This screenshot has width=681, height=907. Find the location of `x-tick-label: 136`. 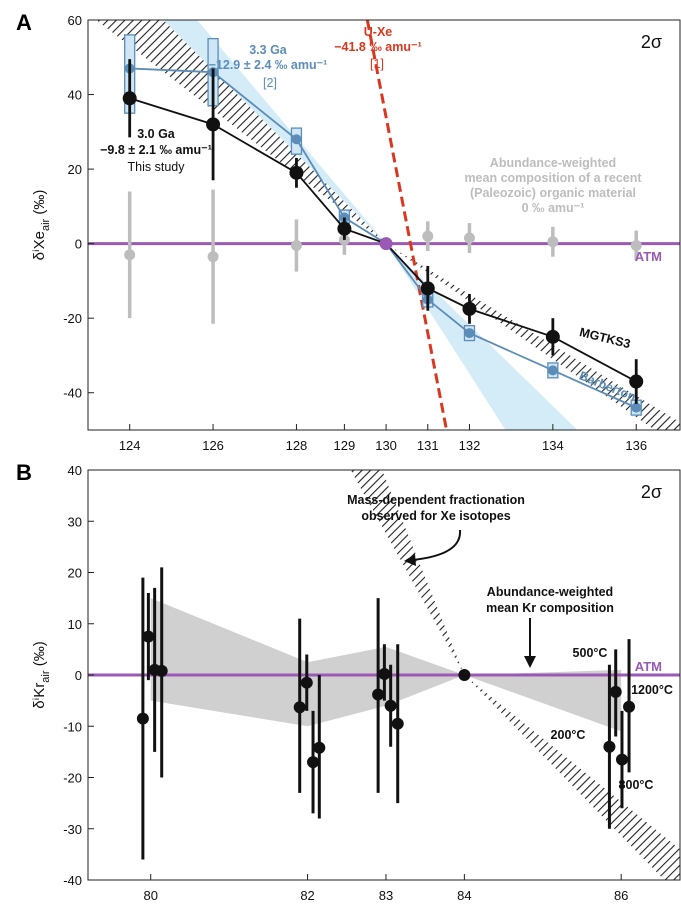

x-tick-label: 136 is located at coordinates (636, 445).